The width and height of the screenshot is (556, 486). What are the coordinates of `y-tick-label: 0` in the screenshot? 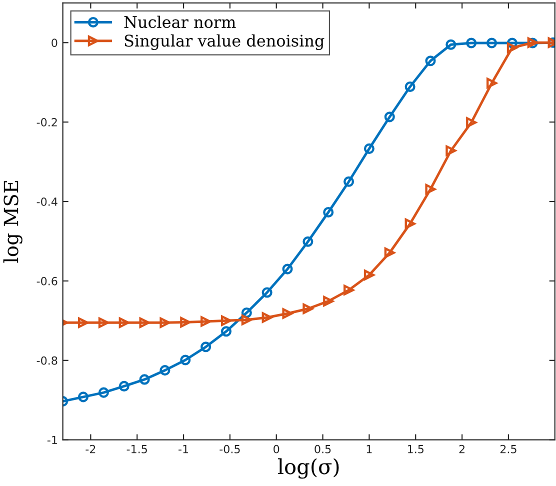 It's located at (55, 43).